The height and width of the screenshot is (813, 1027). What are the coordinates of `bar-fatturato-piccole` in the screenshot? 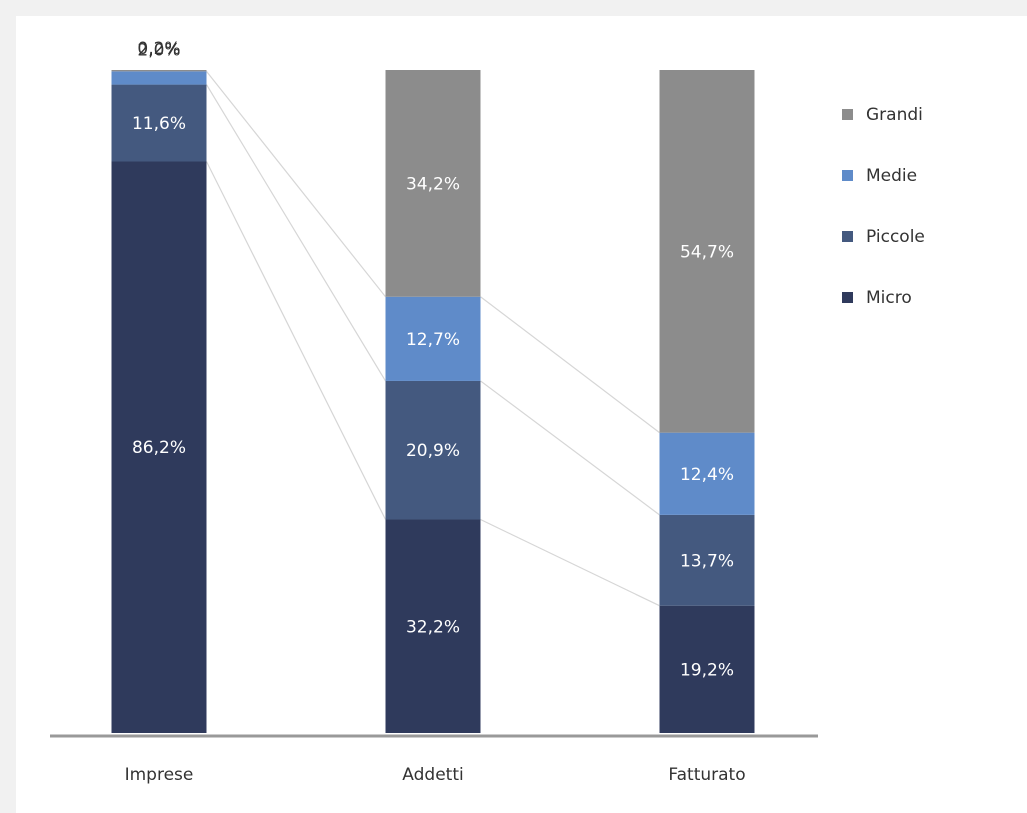 It's located at (707, 560).